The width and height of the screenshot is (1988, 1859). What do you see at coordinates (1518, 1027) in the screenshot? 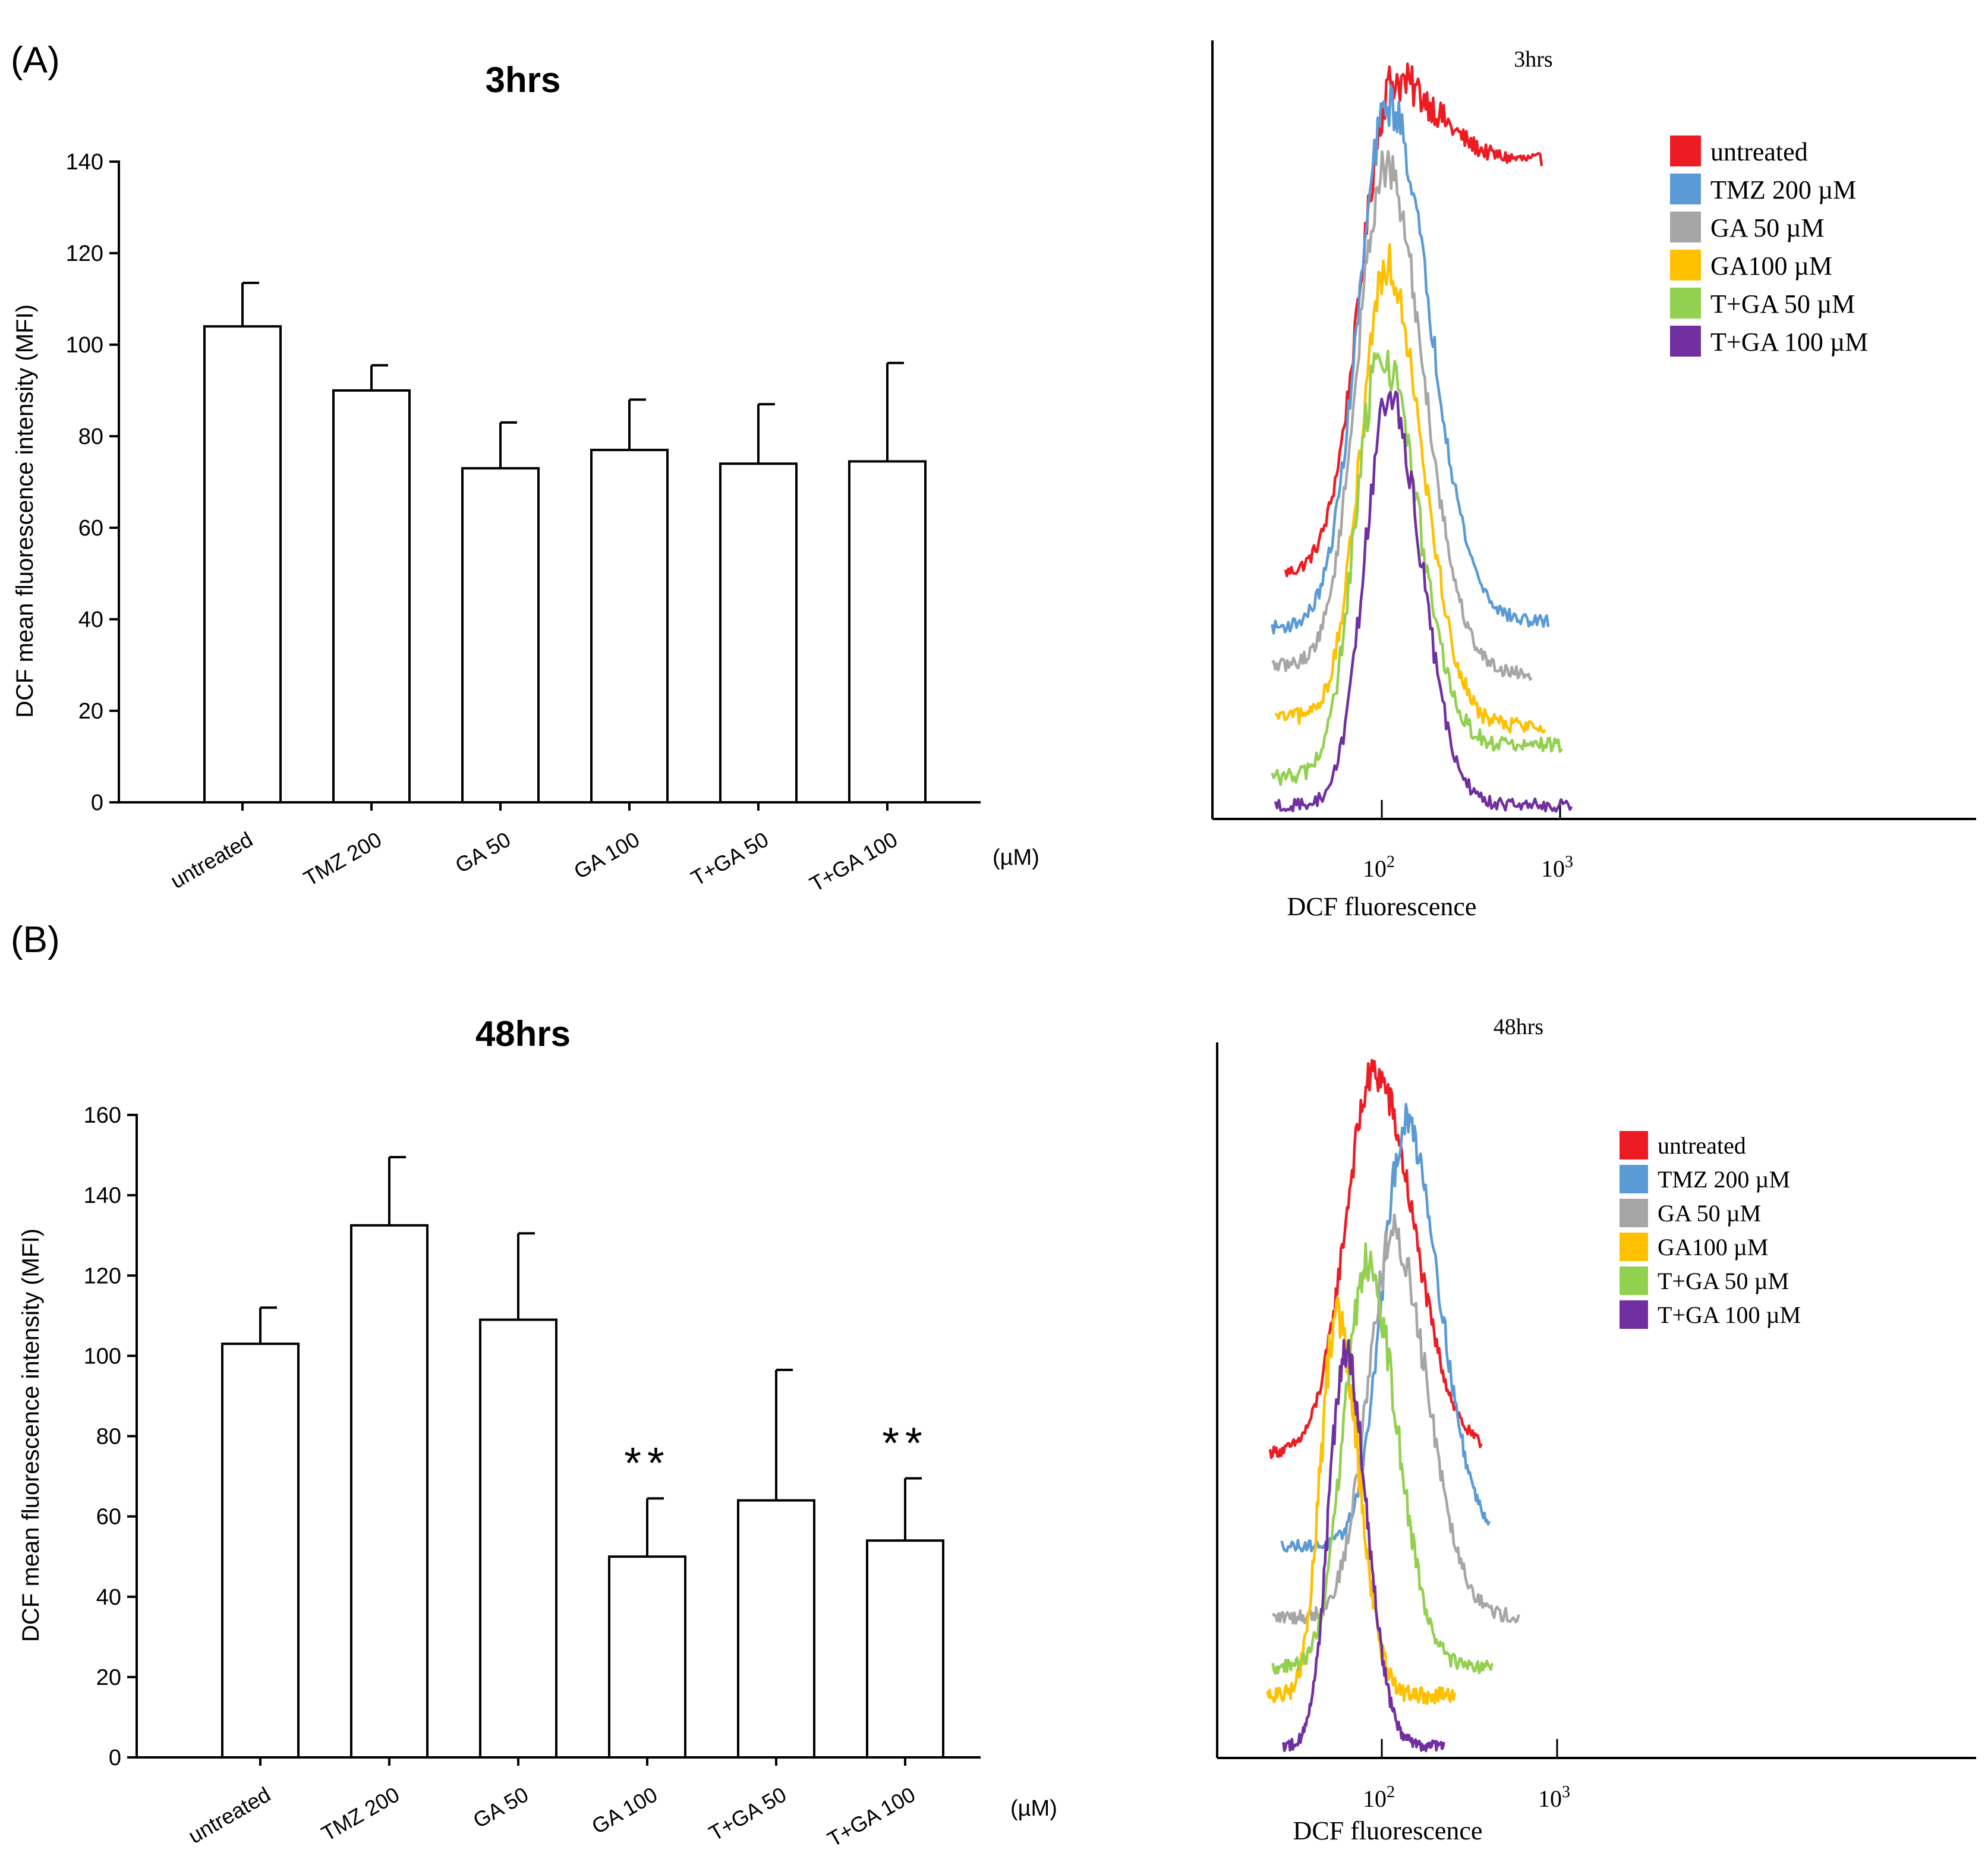
I see `histogram-title: 48hrs` at bounding box center [1518, 1027].